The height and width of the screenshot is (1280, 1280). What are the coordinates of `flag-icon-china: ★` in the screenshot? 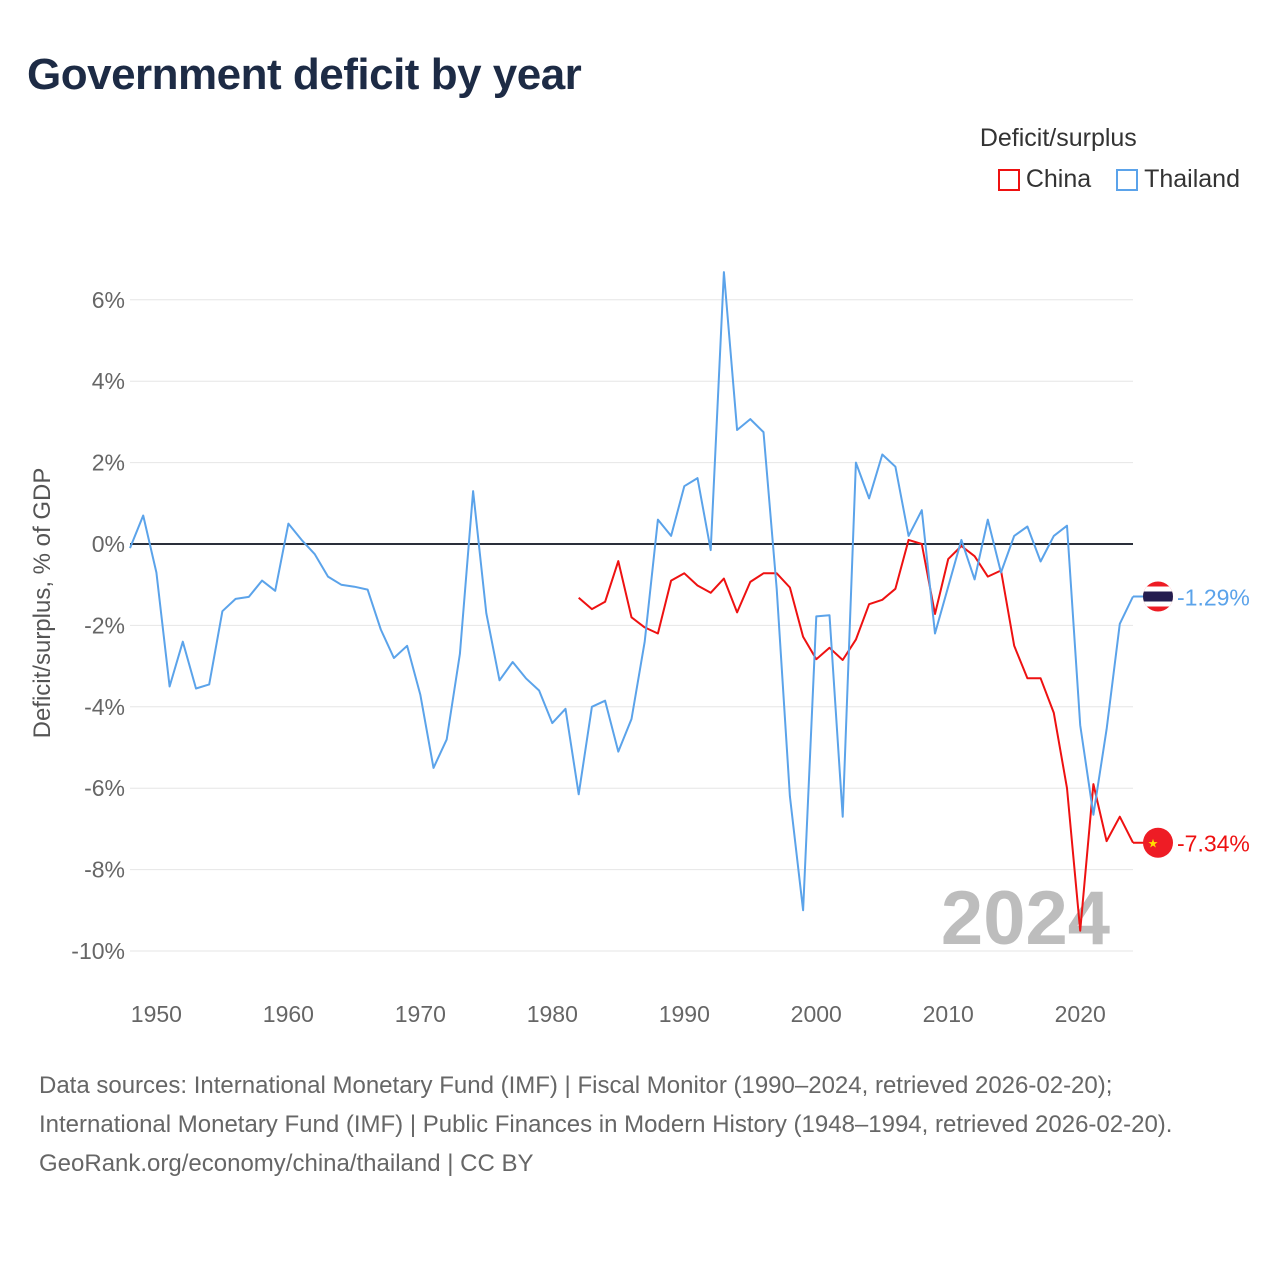 It's located at (1158, 842).